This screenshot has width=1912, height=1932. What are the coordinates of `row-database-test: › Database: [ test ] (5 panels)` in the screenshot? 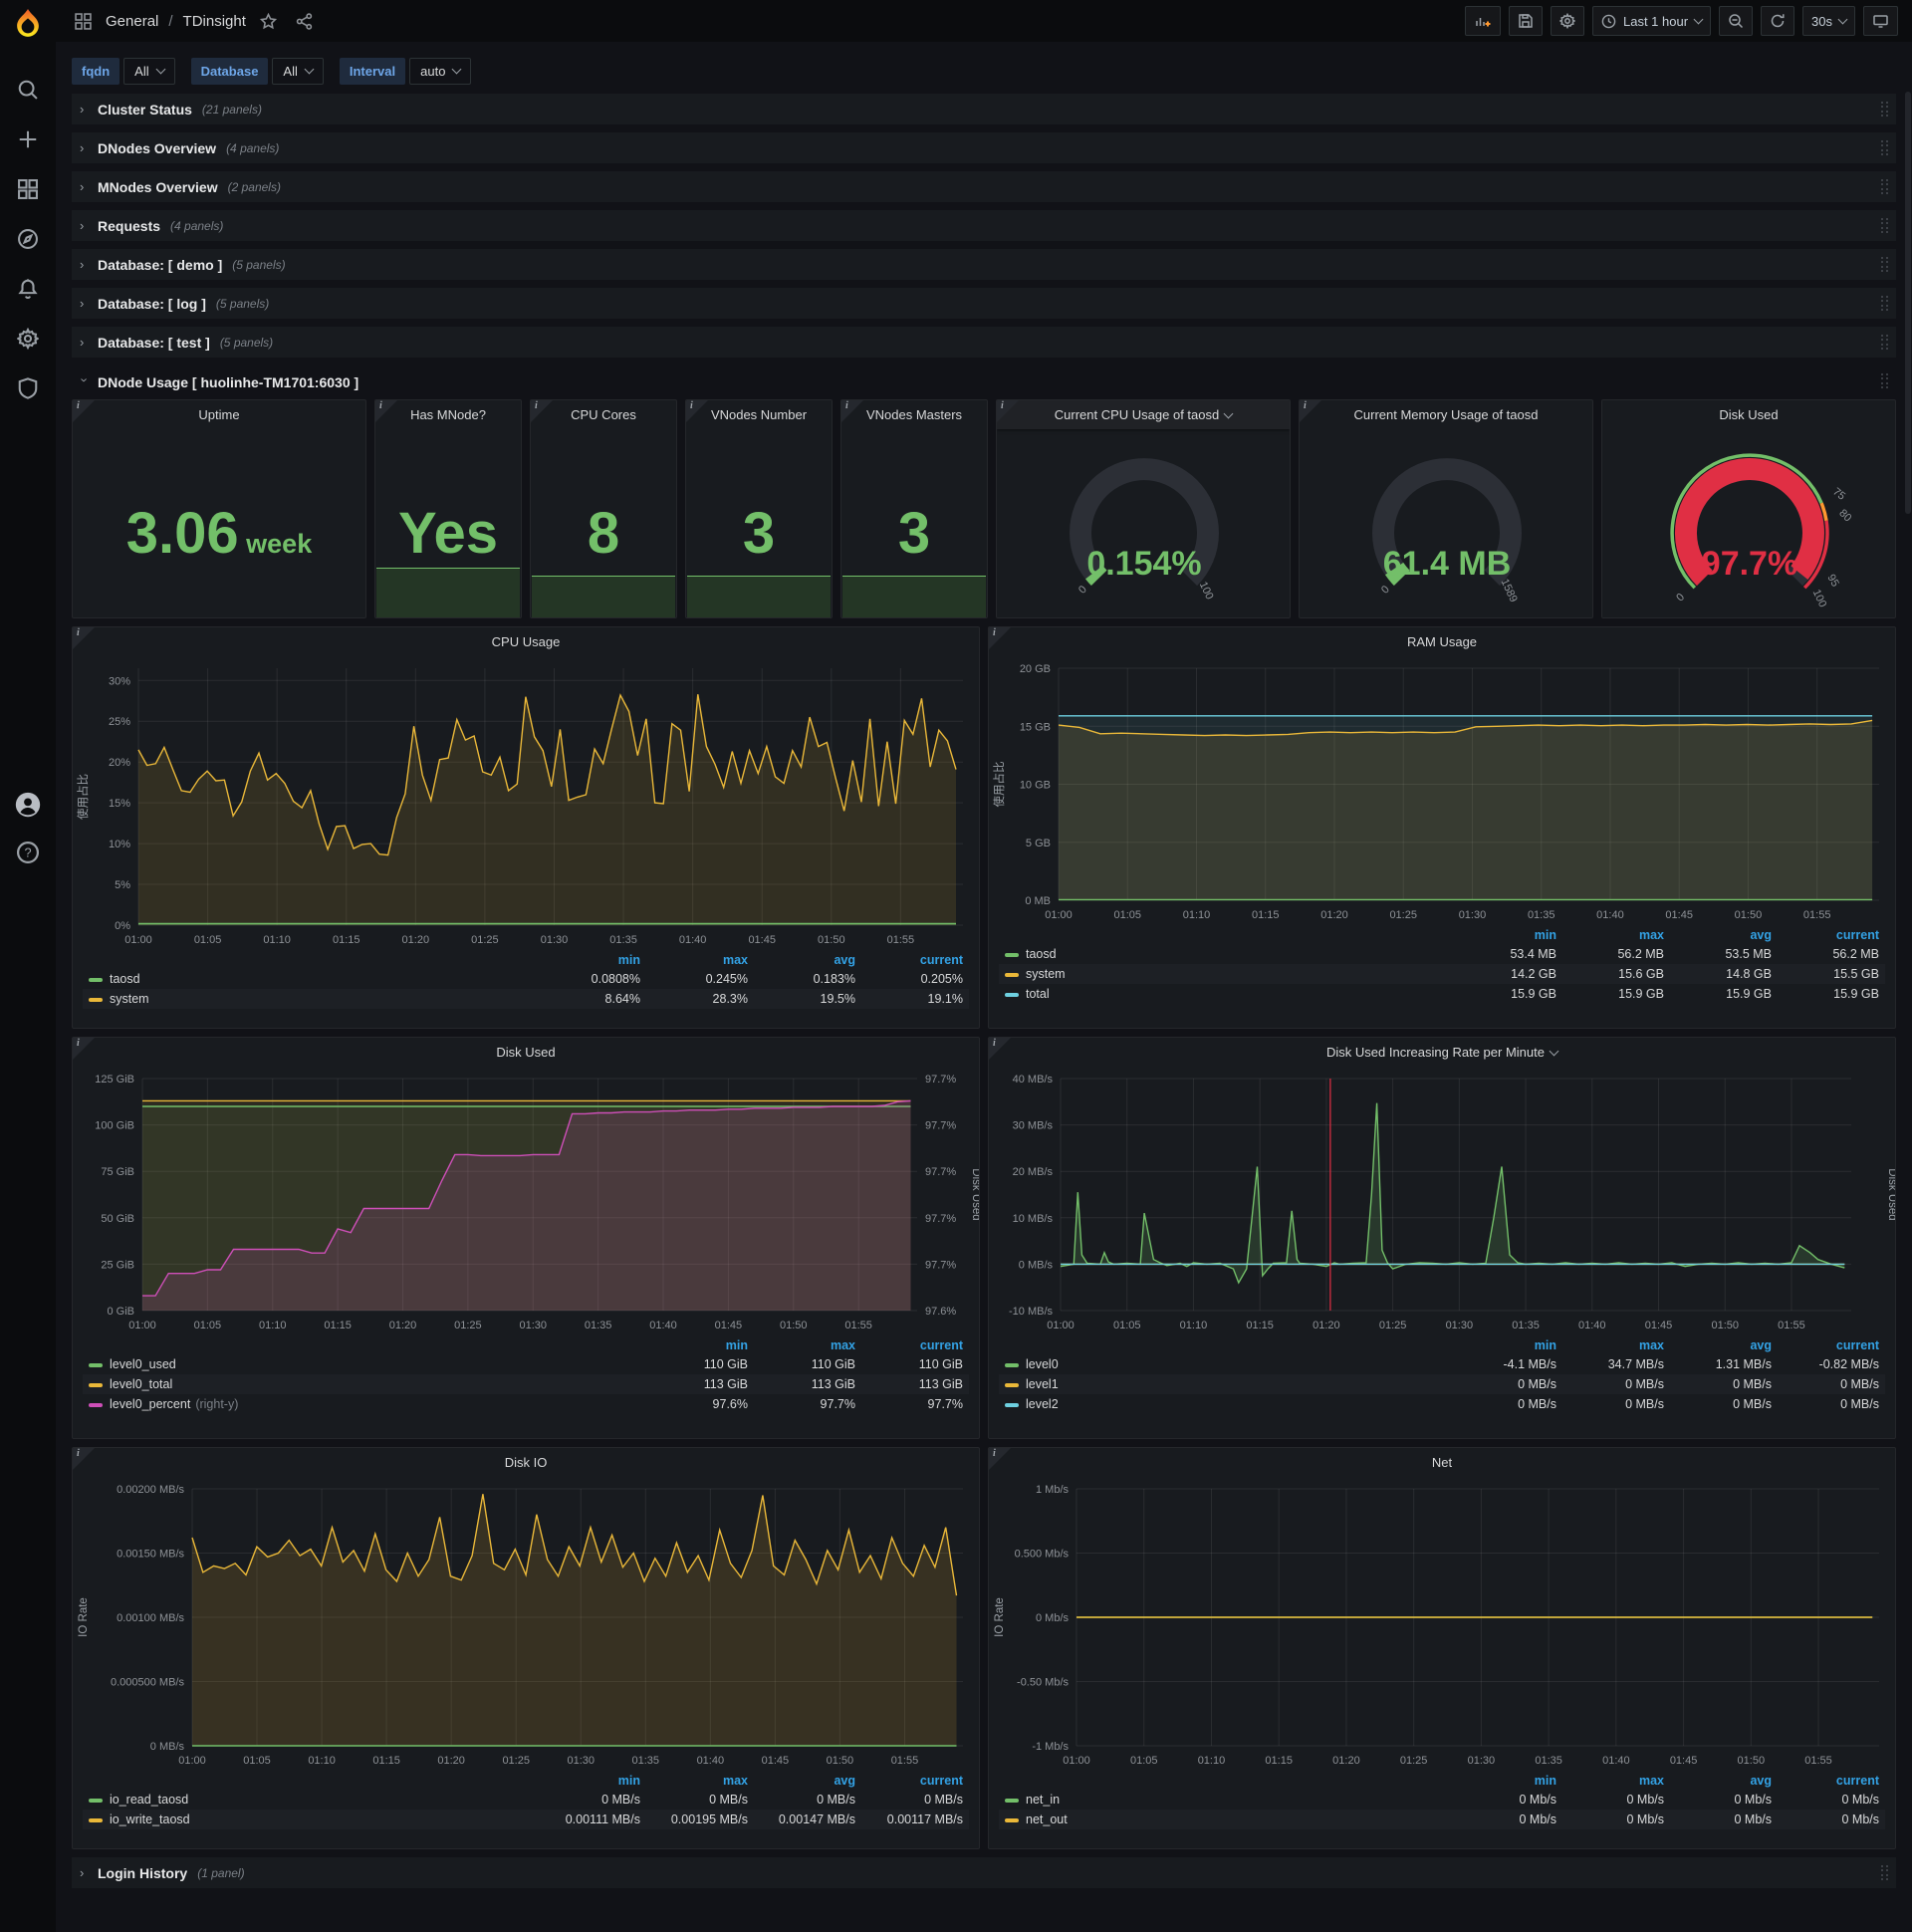 It's located at (984, 342).